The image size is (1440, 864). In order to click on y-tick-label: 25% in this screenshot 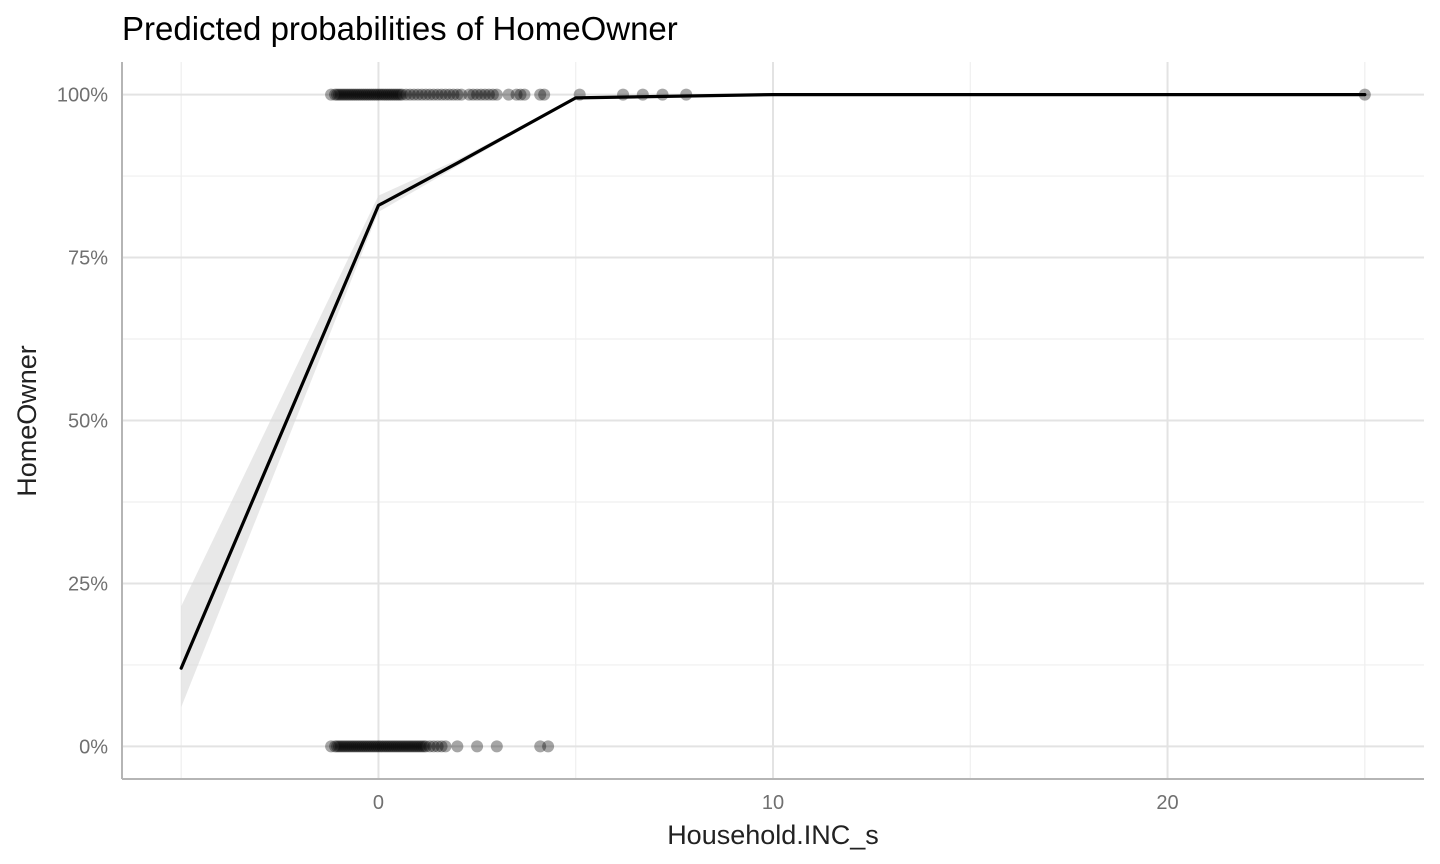, I will do `click(88, 584)`.